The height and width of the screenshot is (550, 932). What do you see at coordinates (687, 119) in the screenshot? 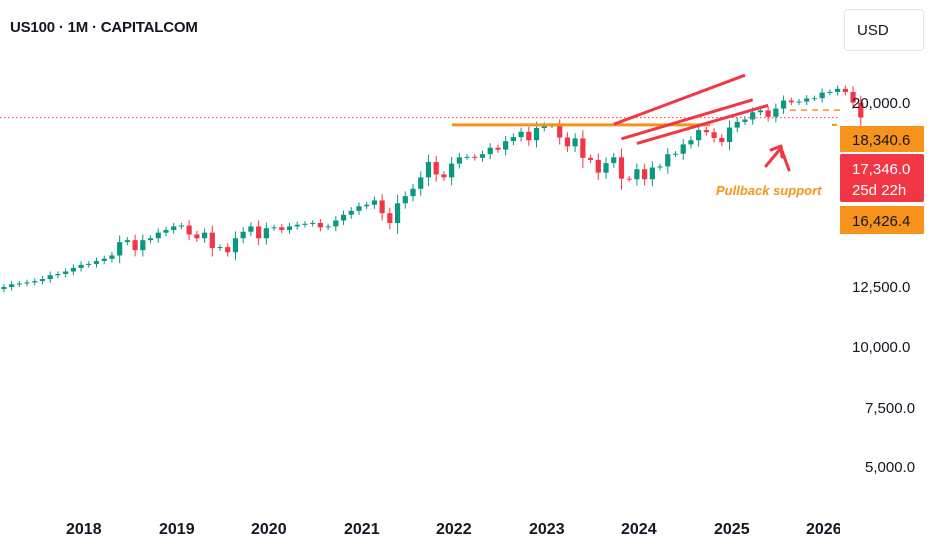
I see `channel-middle-line` at bounding box center [687, 119].